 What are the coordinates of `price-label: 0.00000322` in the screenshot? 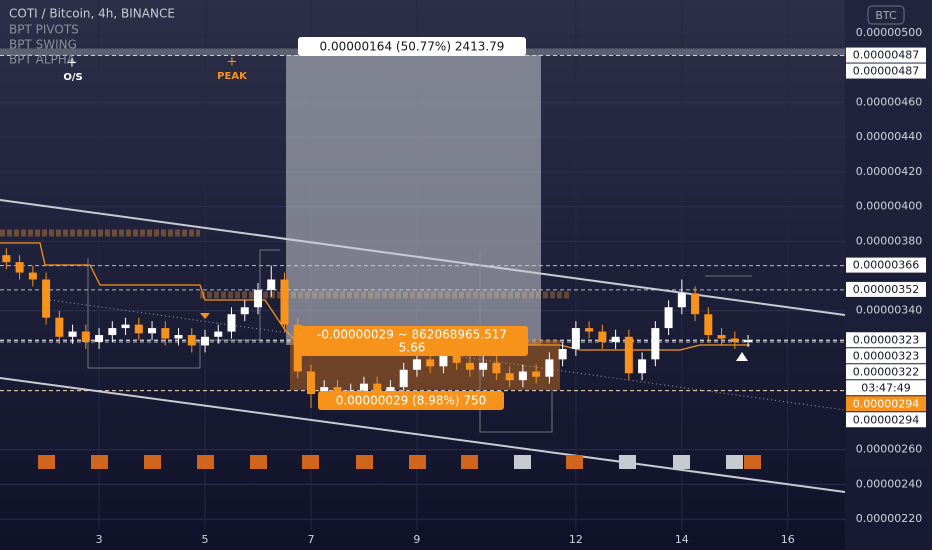 It's located at (886, 371).